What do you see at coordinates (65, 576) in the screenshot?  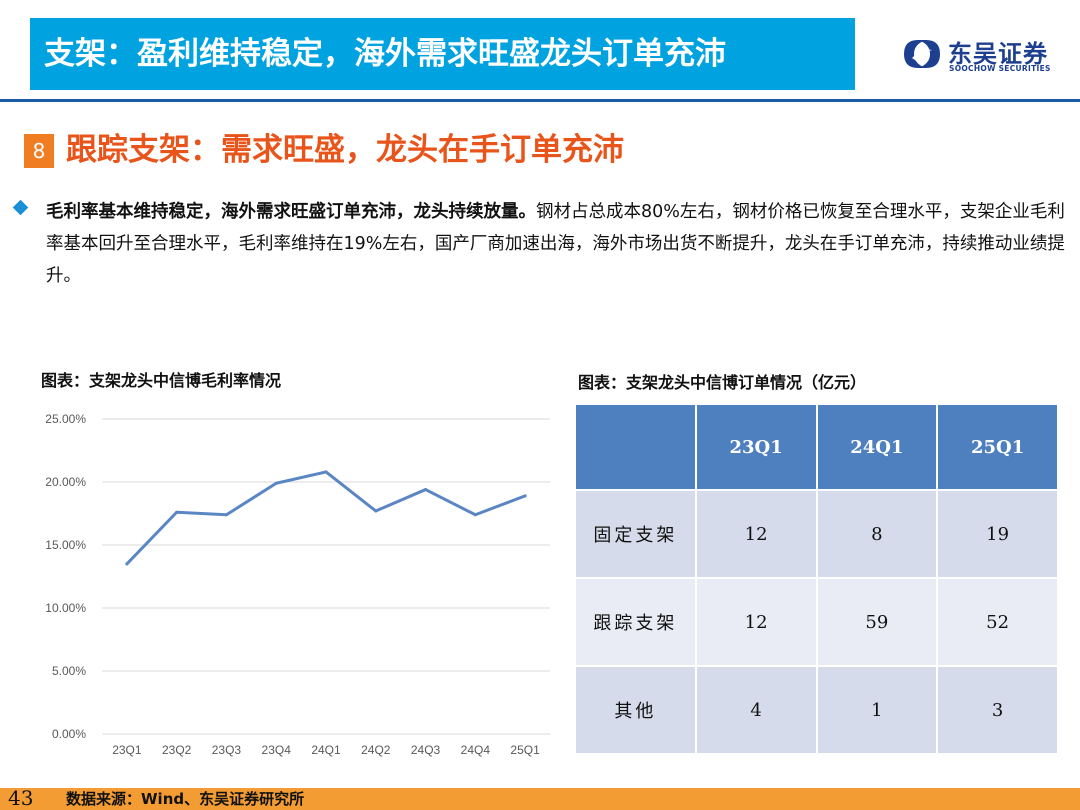 I see `chart-y-axis-labels: 0.00% 5.00% 10.00% 15.00% 20.00% 25.00%` at bounding box center [65, 576].